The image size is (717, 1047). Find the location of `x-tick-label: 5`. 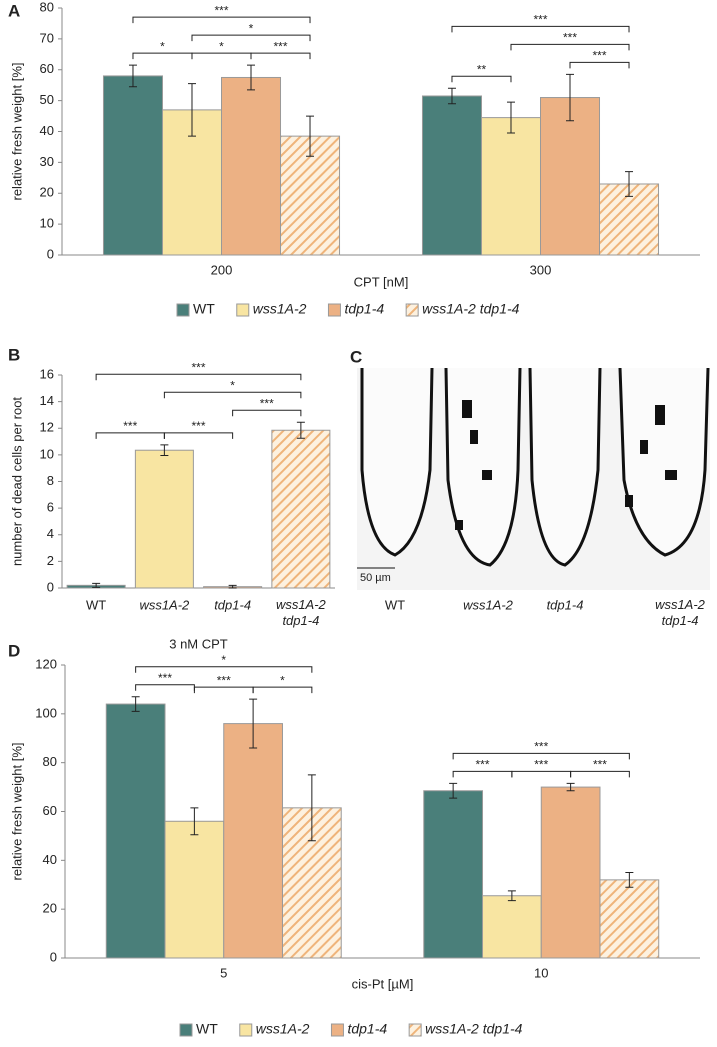

x-tick-label: 5 is located at coordinates (223, 972).